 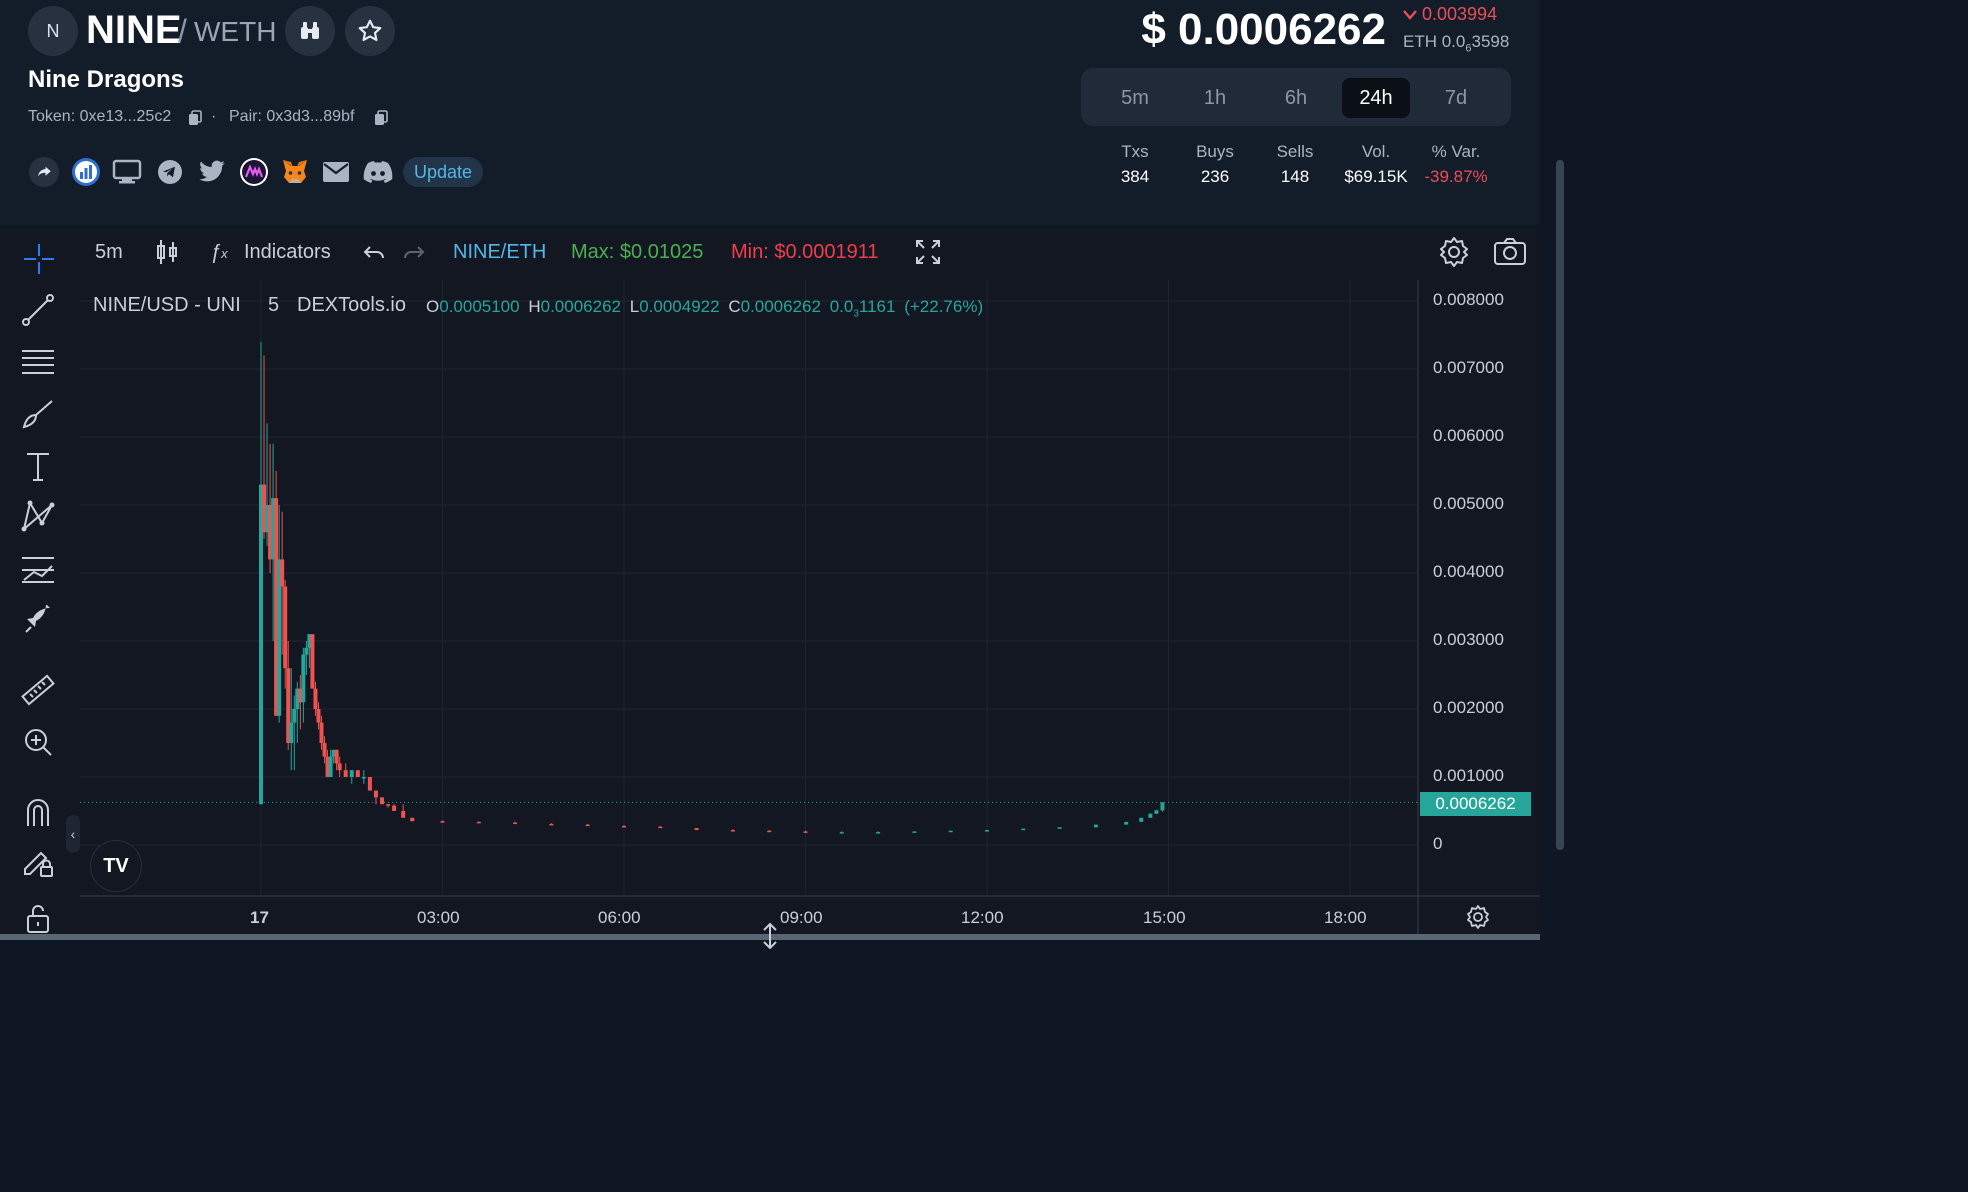 What do you see at coordinates (38, 690) in the screenshot?
I see `measure-tool` at bounding box center [38, 690].